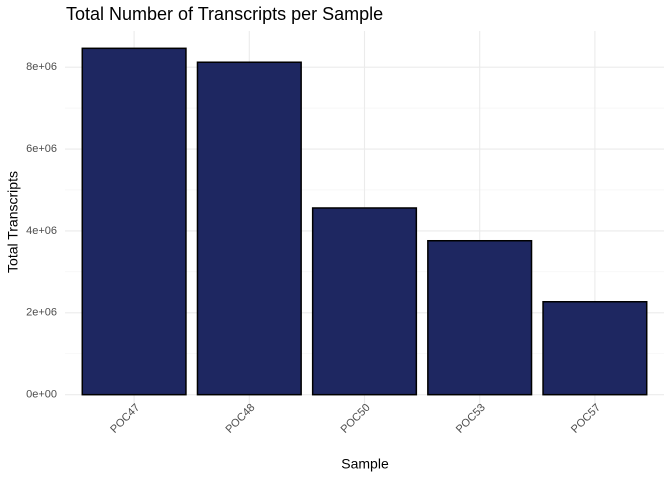 The image size is (672, 480). What do you see at coordinates (365, 464) in the screenshot?
I see `x-axis-title: Sample` at bounding box center [365, 464].